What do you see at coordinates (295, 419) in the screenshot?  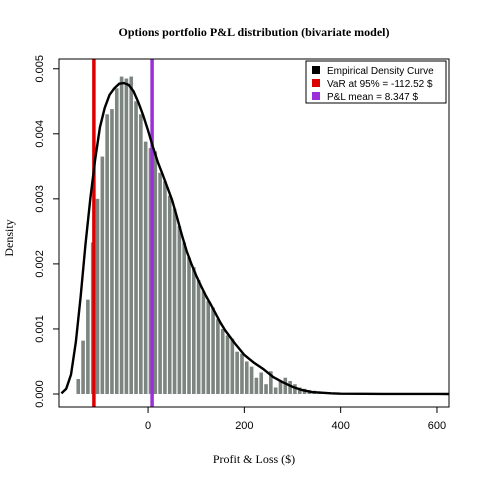 I see `x-axis: 0 200 400 600` at bounding box center [295, 419].